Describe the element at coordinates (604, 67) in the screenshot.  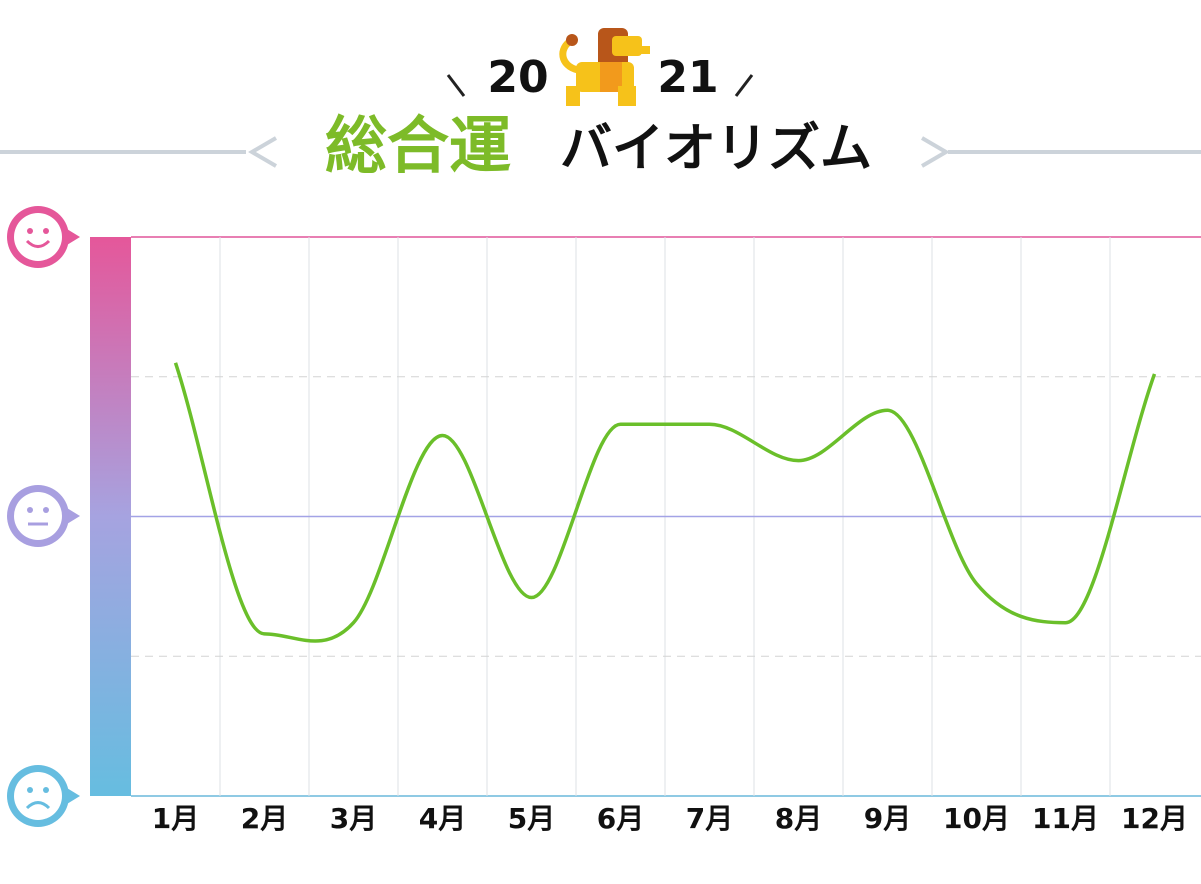
I see `lion-icon` at that location.